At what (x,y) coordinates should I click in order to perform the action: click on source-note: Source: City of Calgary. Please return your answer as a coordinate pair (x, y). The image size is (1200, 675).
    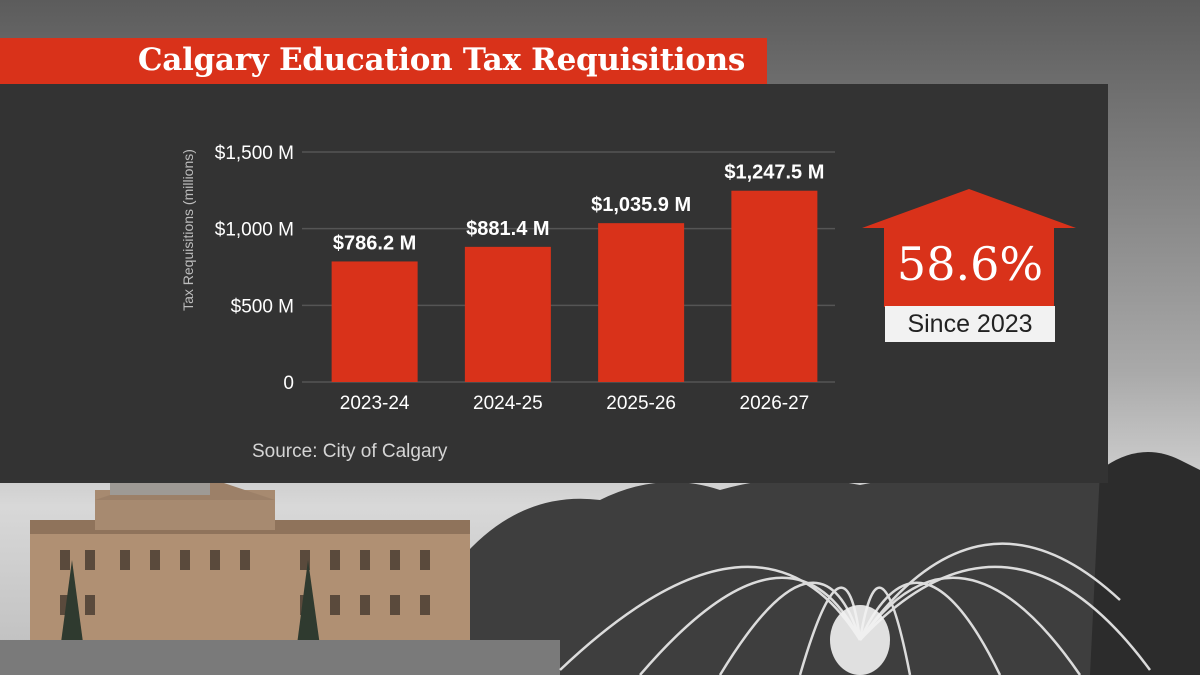
    Looking at the image, I should click on (350, 451).